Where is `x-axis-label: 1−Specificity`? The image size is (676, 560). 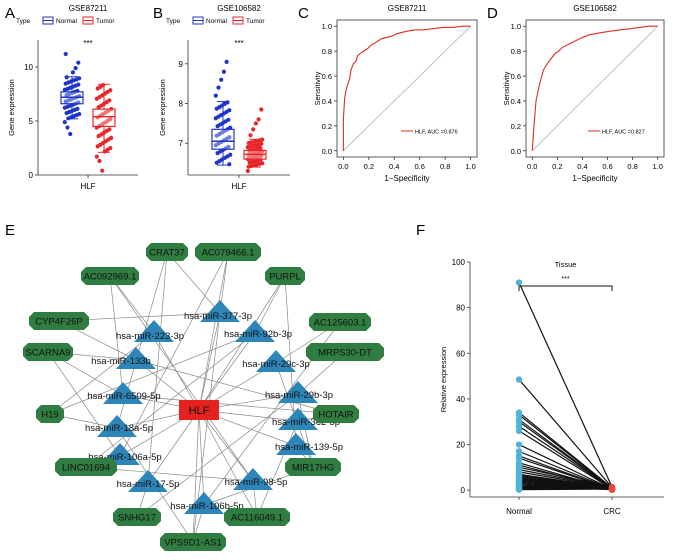
x-axis-label: 1−Specificity is located at coordinates (594, 178).